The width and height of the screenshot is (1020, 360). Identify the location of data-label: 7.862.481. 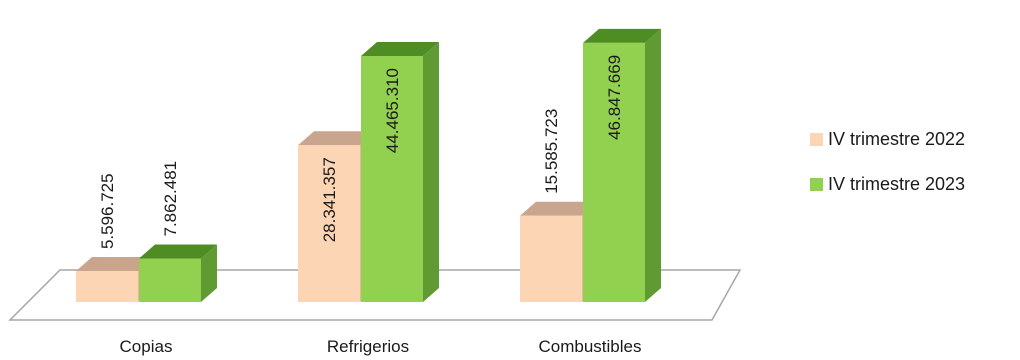
(170, 199).